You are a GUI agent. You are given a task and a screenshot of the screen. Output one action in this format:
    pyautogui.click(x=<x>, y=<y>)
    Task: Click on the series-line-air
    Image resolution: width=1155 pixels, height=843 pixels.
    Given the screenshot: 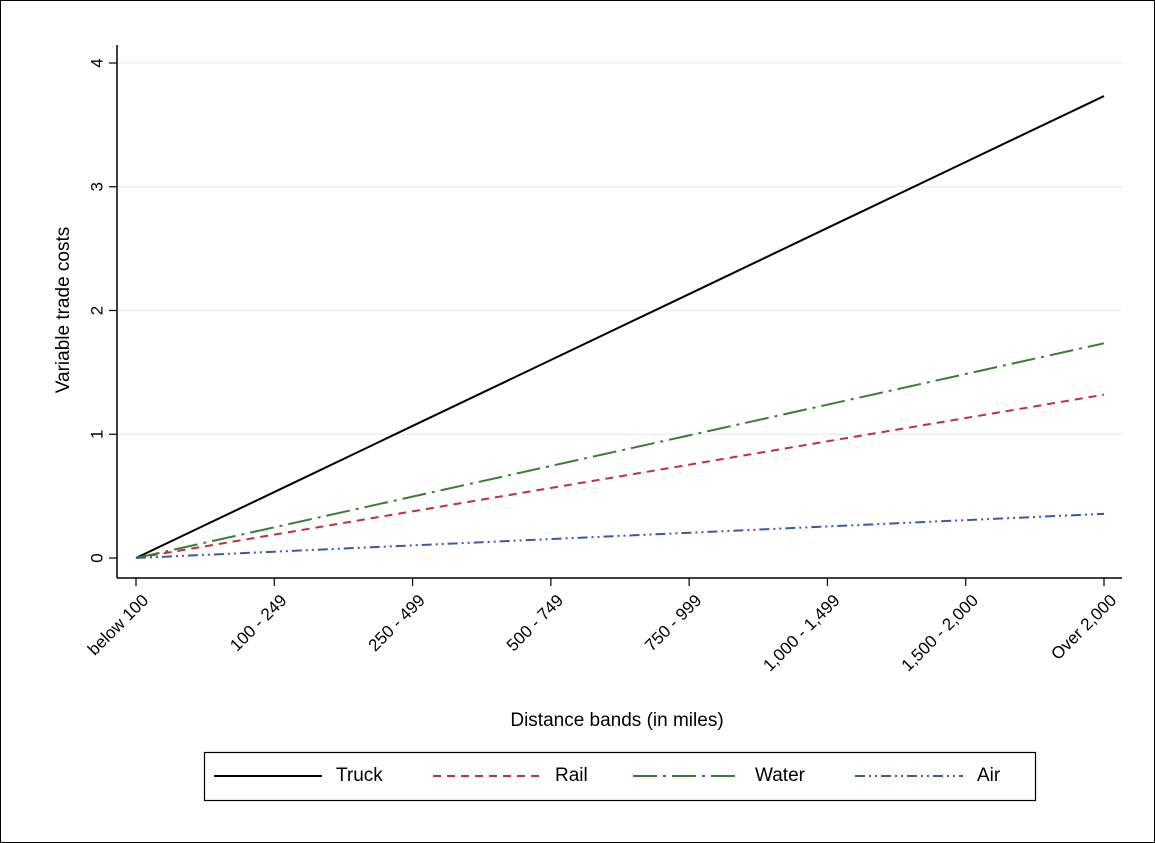 What is the action you would take?
    pyautogui.click(x=620, y=535)
    